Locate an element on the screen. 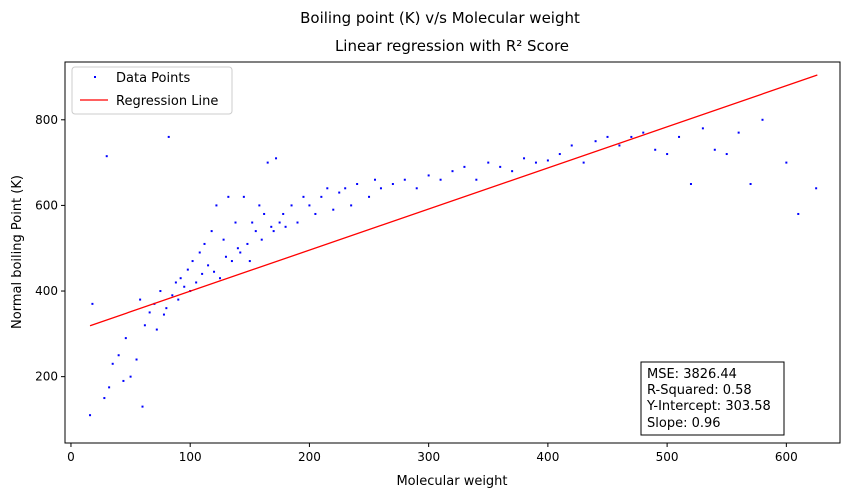  legend-box is located at coordinates (152, 90).